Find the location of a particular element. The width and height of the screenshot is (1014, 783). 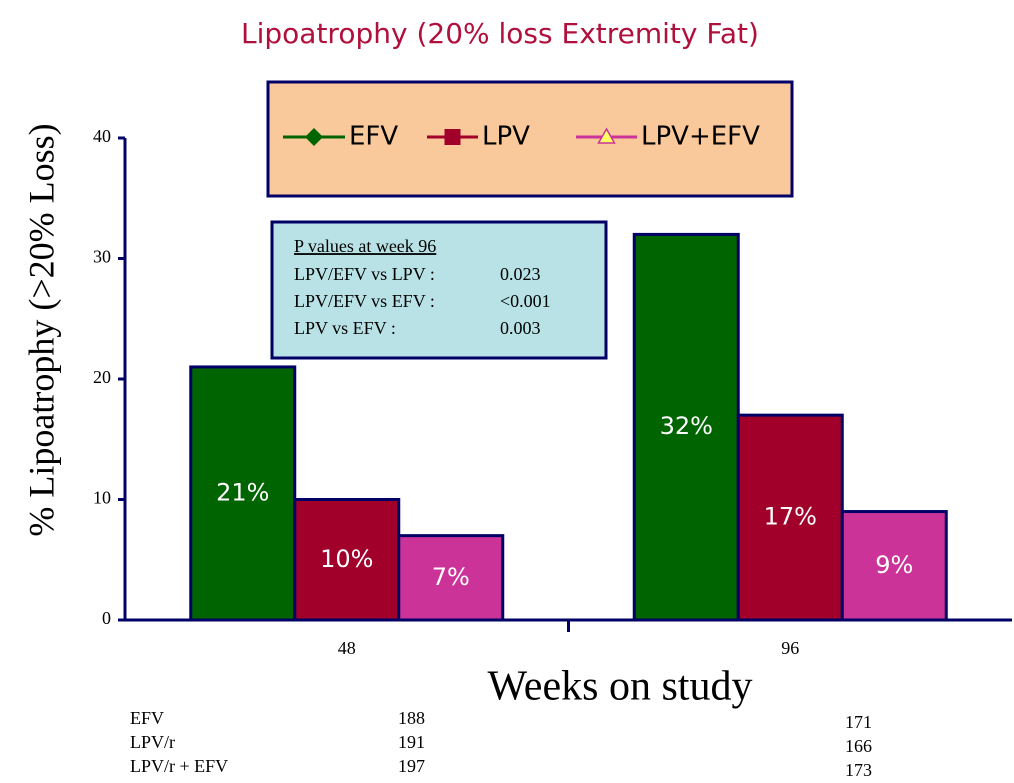

table-cell: 191 is located at coordinates (411, 742).